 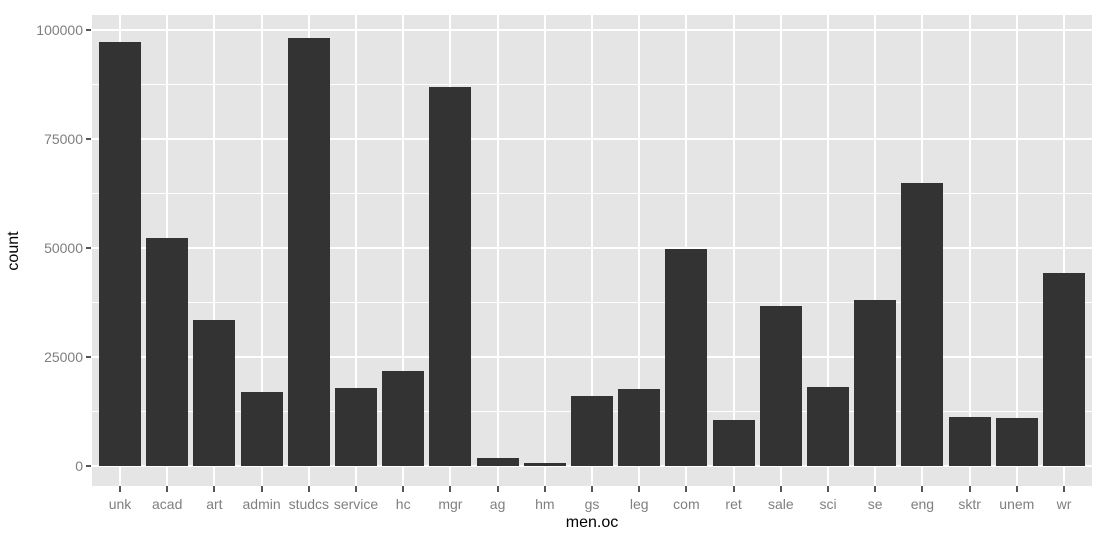 What do you see at coordinates (922, 504) in the screenshot?
I see `x-tick-label: eng` at bounding box center [922, 504].